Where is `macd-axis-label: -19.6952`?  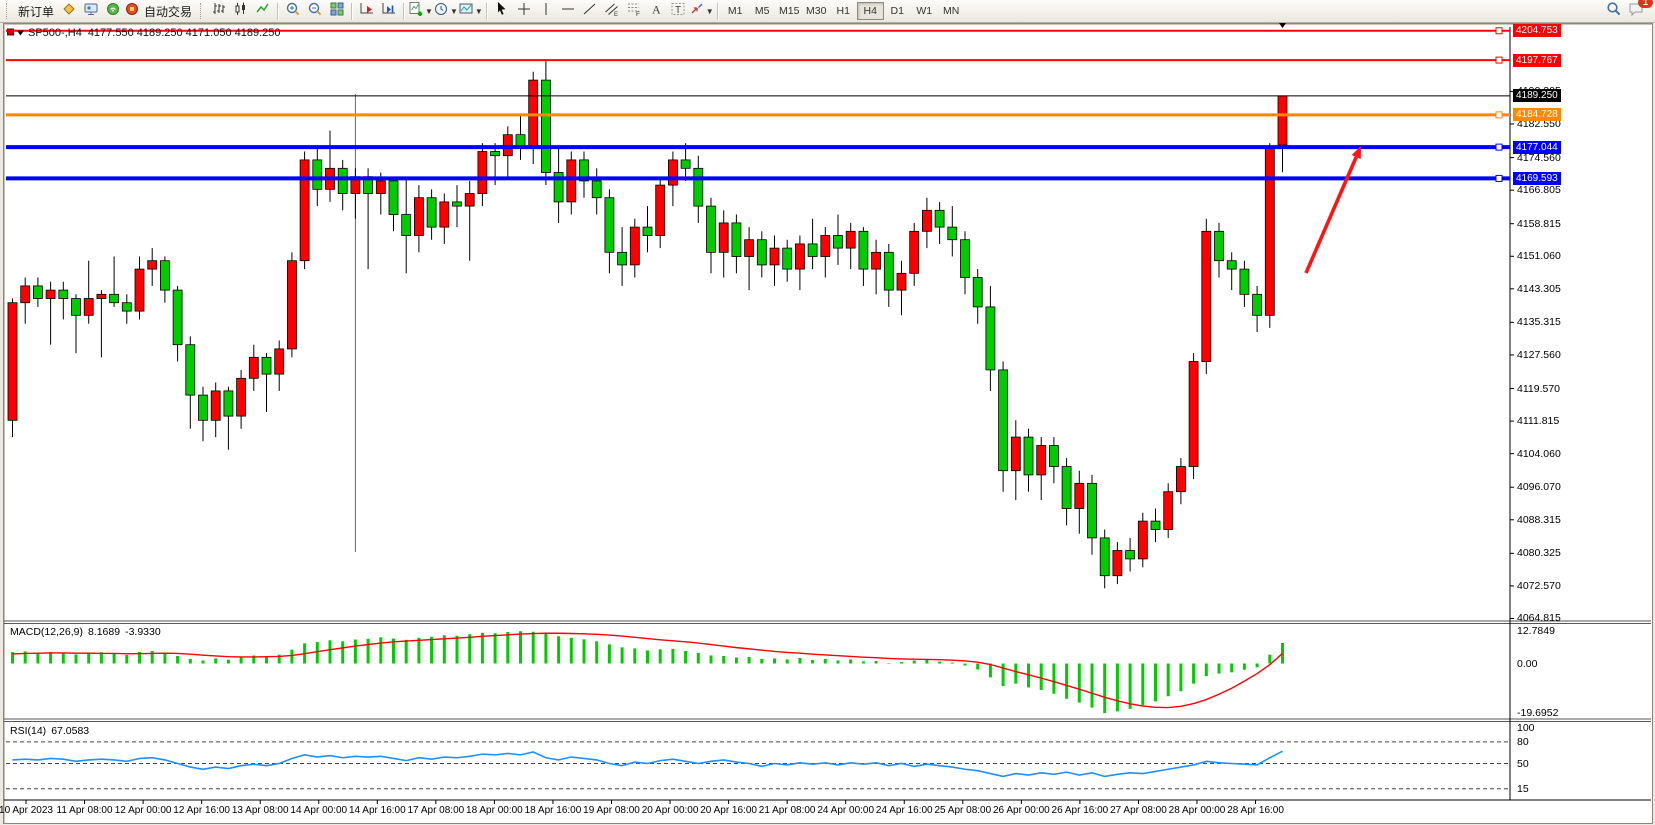 macd-axis-label: -19.6952 is located at coordinates (1538, 713).